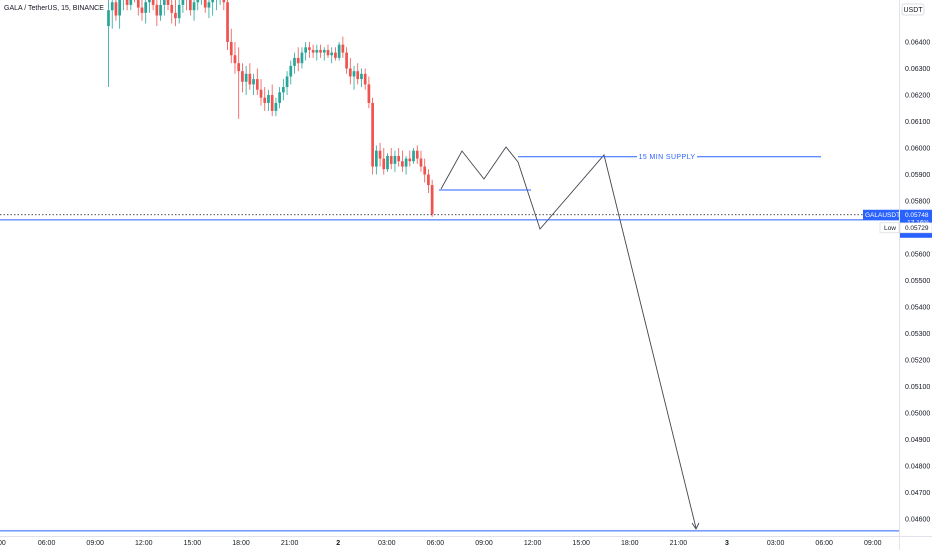  What do you see at coordinates (695, 526) in the screenshot?
I see `projection-arrow-icon` at bounding box center [695, 526].